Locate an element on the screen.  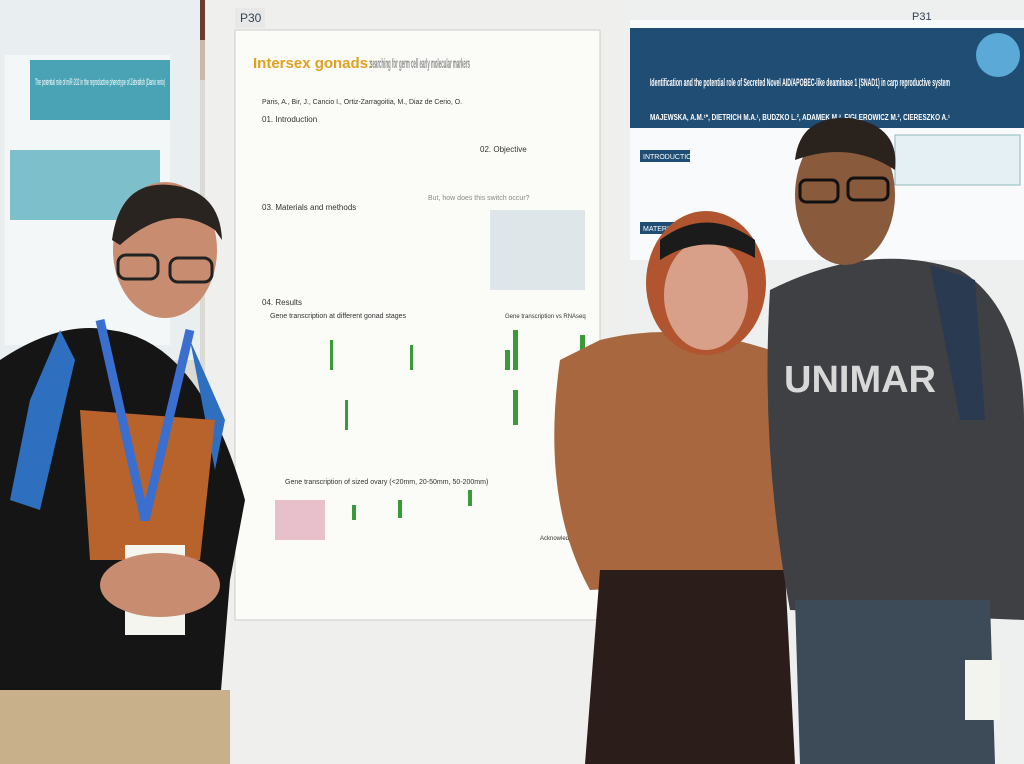
poster-number: P31 is located at coordinates (922, 17).